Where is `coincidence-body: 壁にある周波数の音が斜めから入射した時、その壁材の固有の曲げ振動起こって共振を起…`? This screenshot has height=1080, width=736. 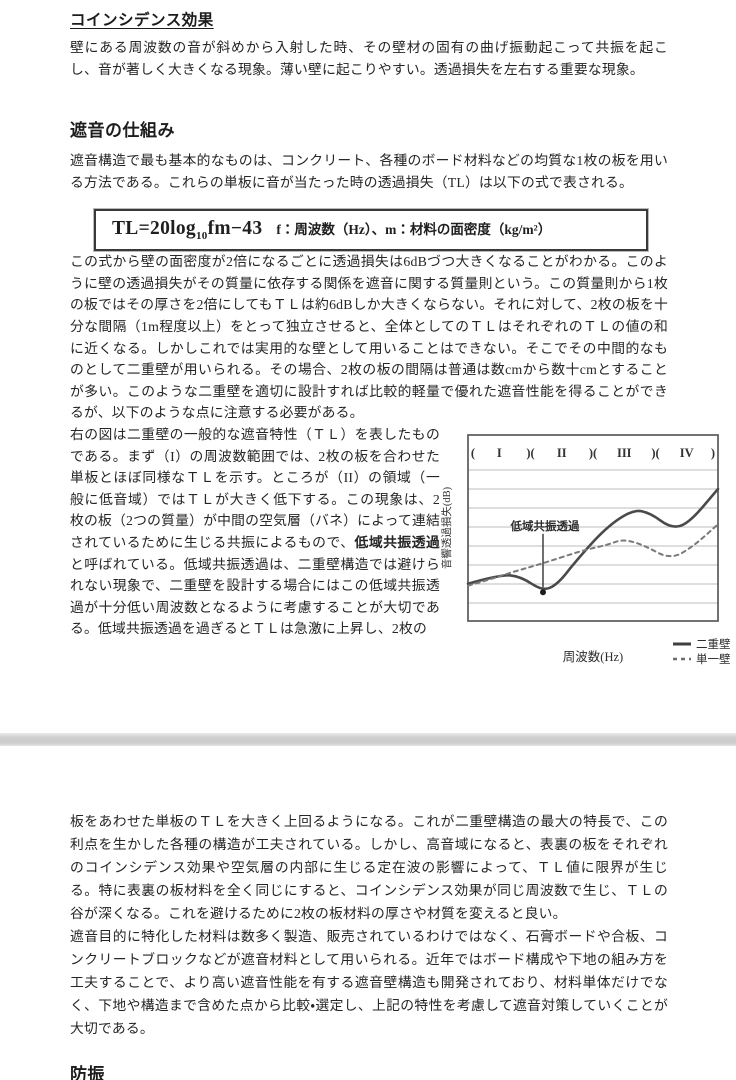 coincidence-body: 壁にある周波数の音が斜めから入射した時、その壁材の固有の曲げ振動起こって共振を起… is located at coordinates (369, 58).